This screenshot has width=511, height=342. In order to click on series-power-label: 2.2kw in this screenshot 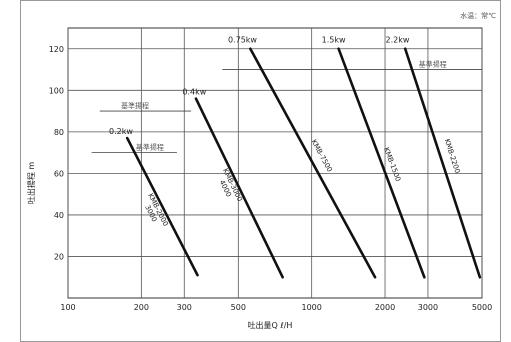, I will do `click(398, 40)`.